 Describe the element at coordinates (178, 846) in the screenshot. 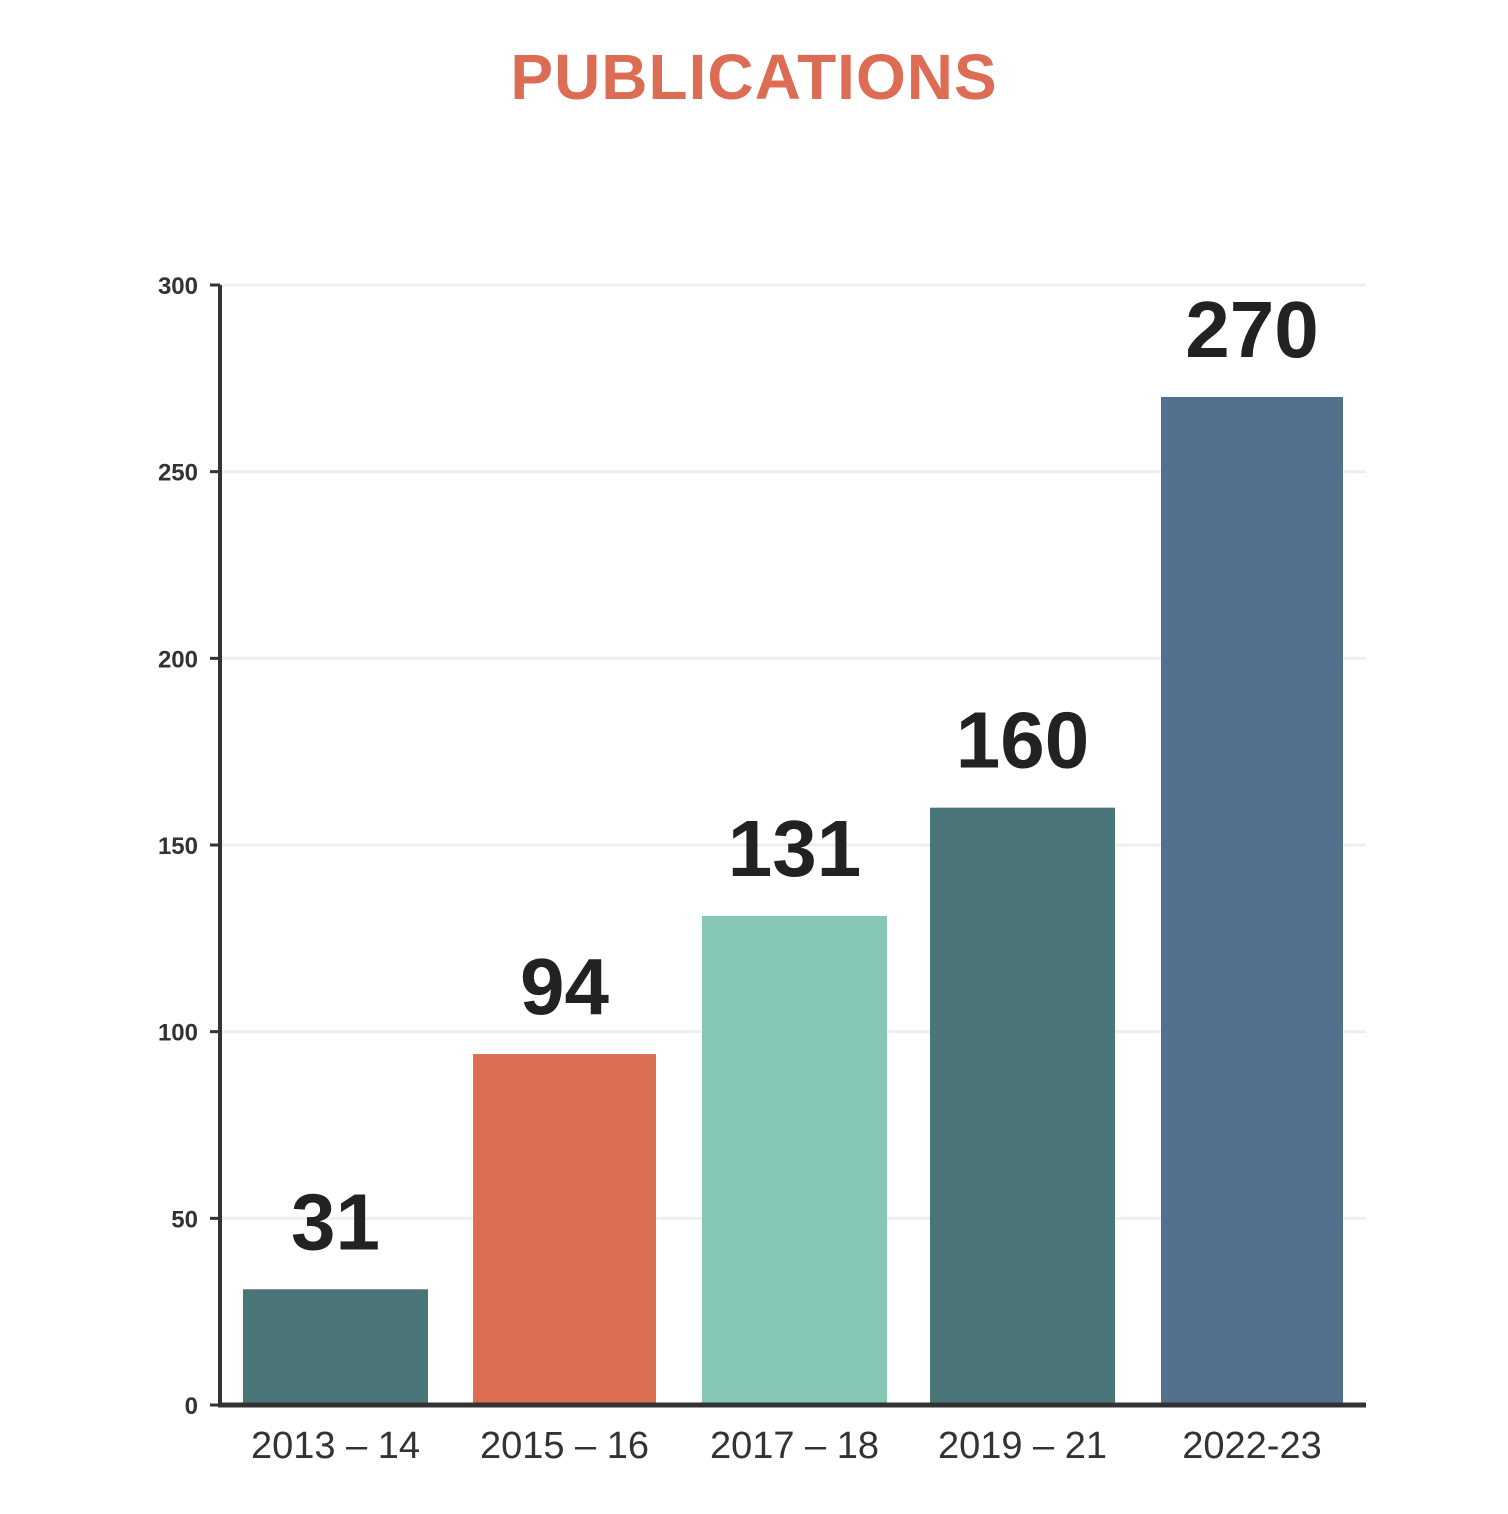

I see `y-tick-label: 150` at that location.